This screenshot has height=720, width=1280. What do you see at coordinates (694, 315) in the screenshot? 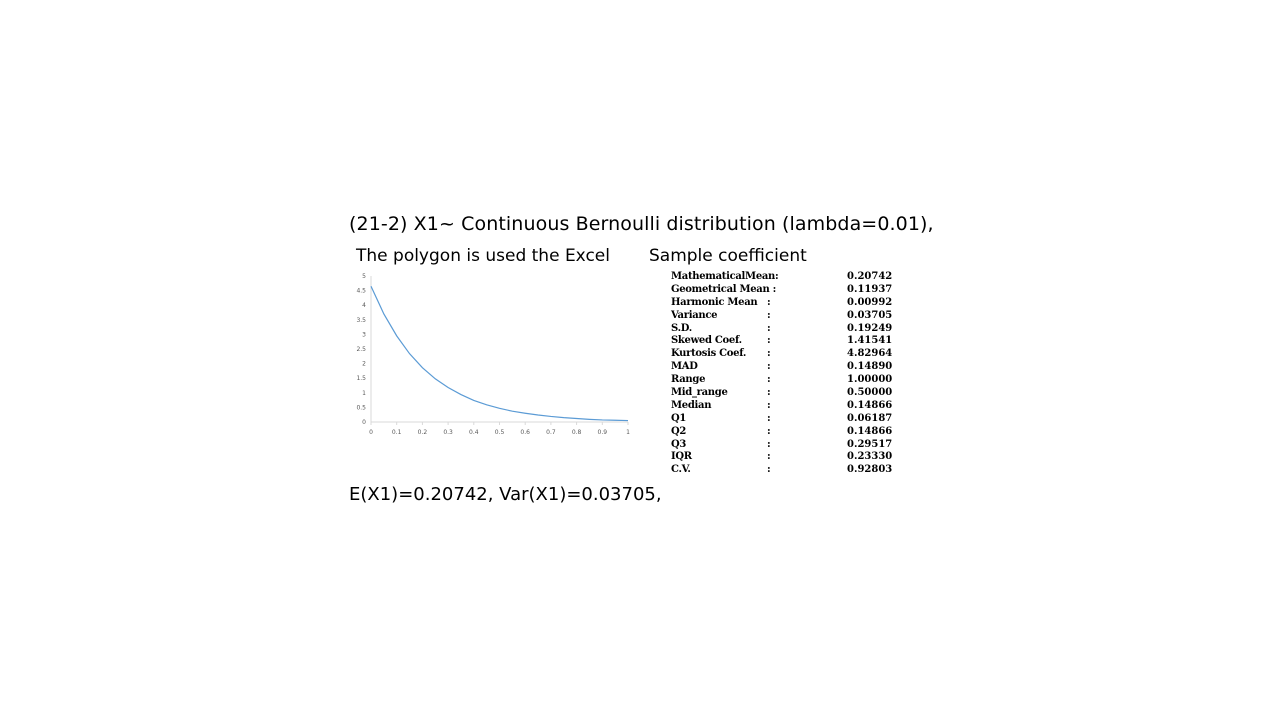
I see `coefficient-name: Variance` at bounding box center [694, 315].